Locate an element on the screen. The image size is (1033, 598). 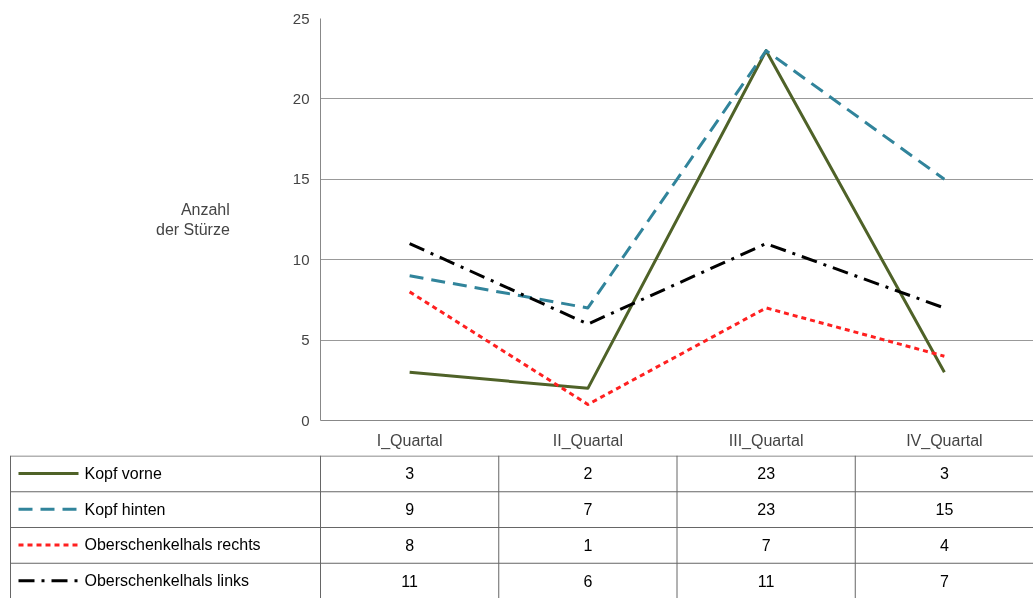
legend-label: Oberschenkelhals links is located at coordinates (167, 581).